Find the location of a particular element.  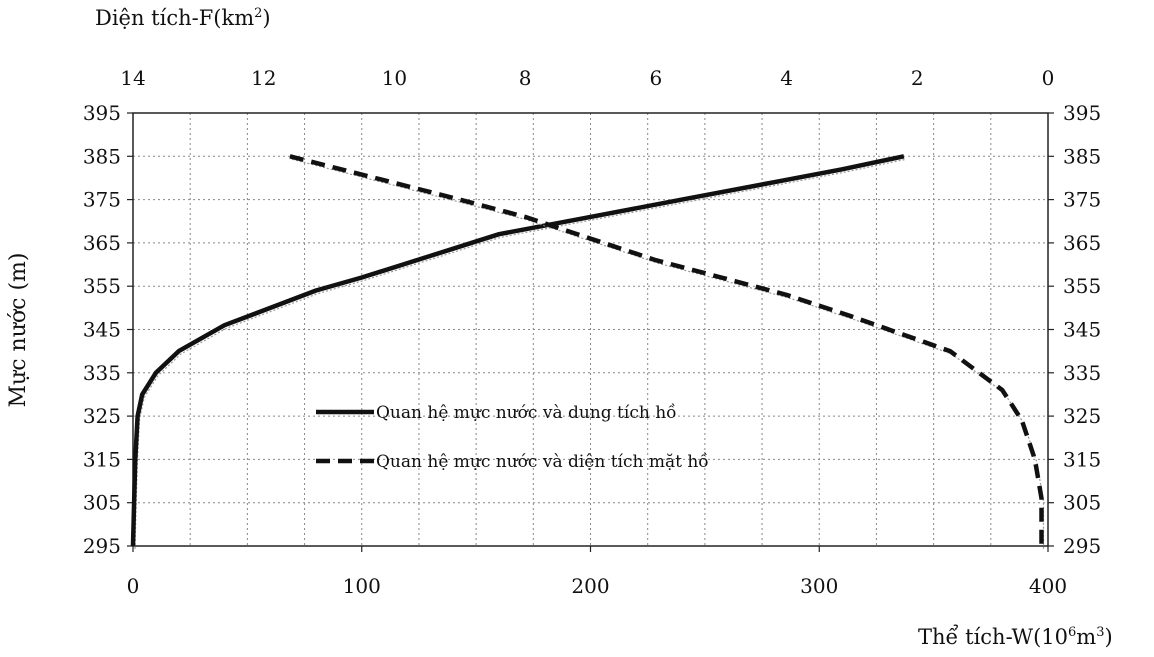

y-tick-label-right: 315 is located at coordinates (1082, 459).